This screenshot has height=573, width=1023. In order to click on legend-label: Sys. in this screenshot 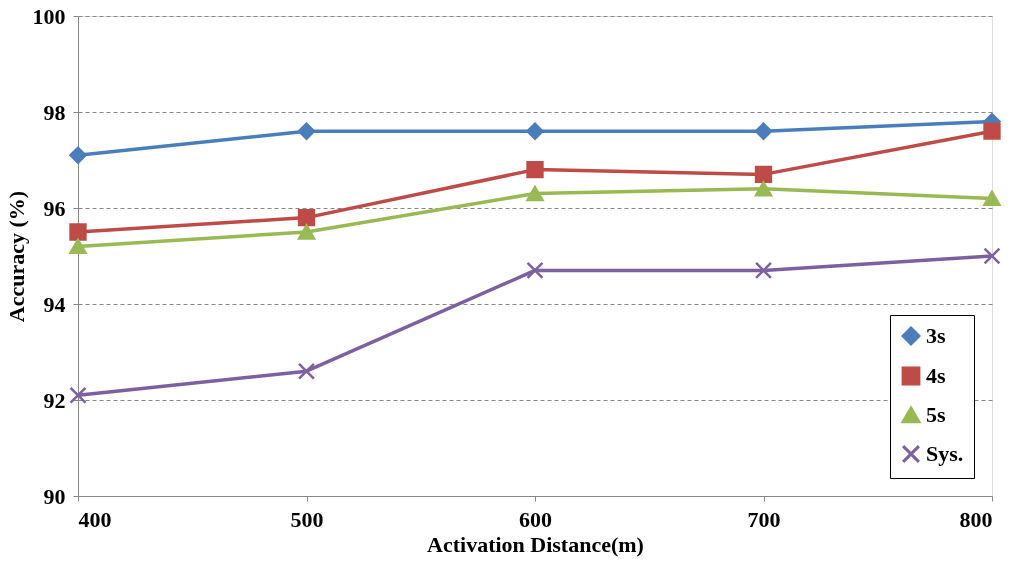, I will do `click(945, 453)`.